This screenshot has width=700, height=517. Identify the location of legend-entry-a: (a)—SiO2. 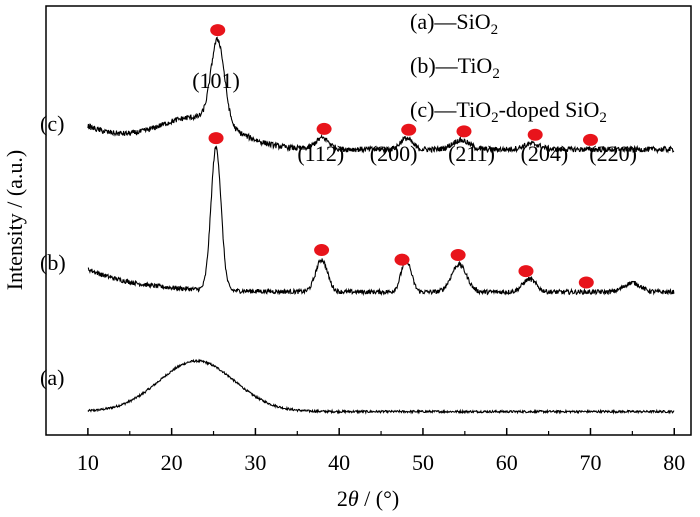
(454, 23).